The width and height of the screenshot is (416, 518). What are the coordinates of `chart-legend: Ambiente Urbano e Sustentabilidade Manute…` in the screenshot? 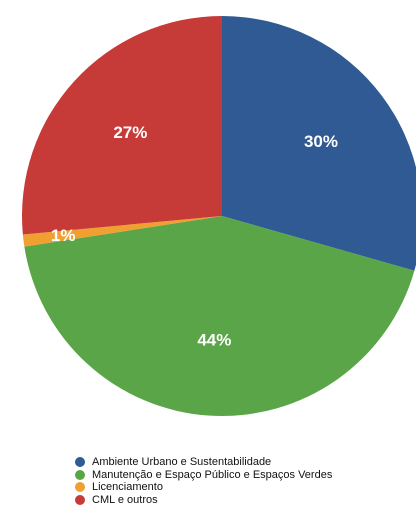 It's located at (203, 481).